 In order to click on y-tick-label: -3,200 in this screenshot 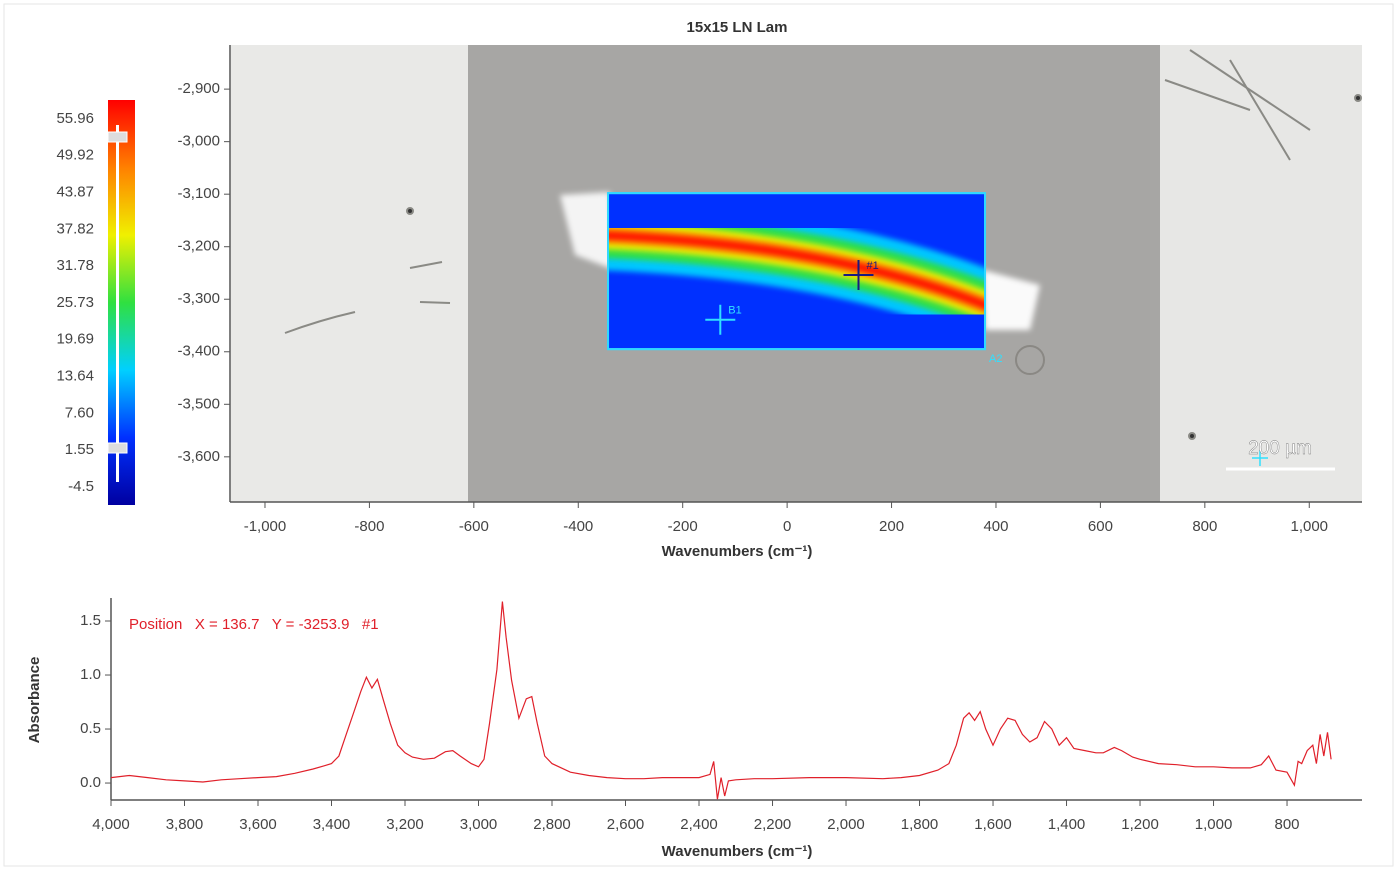, I will do `click(198, 246)`.